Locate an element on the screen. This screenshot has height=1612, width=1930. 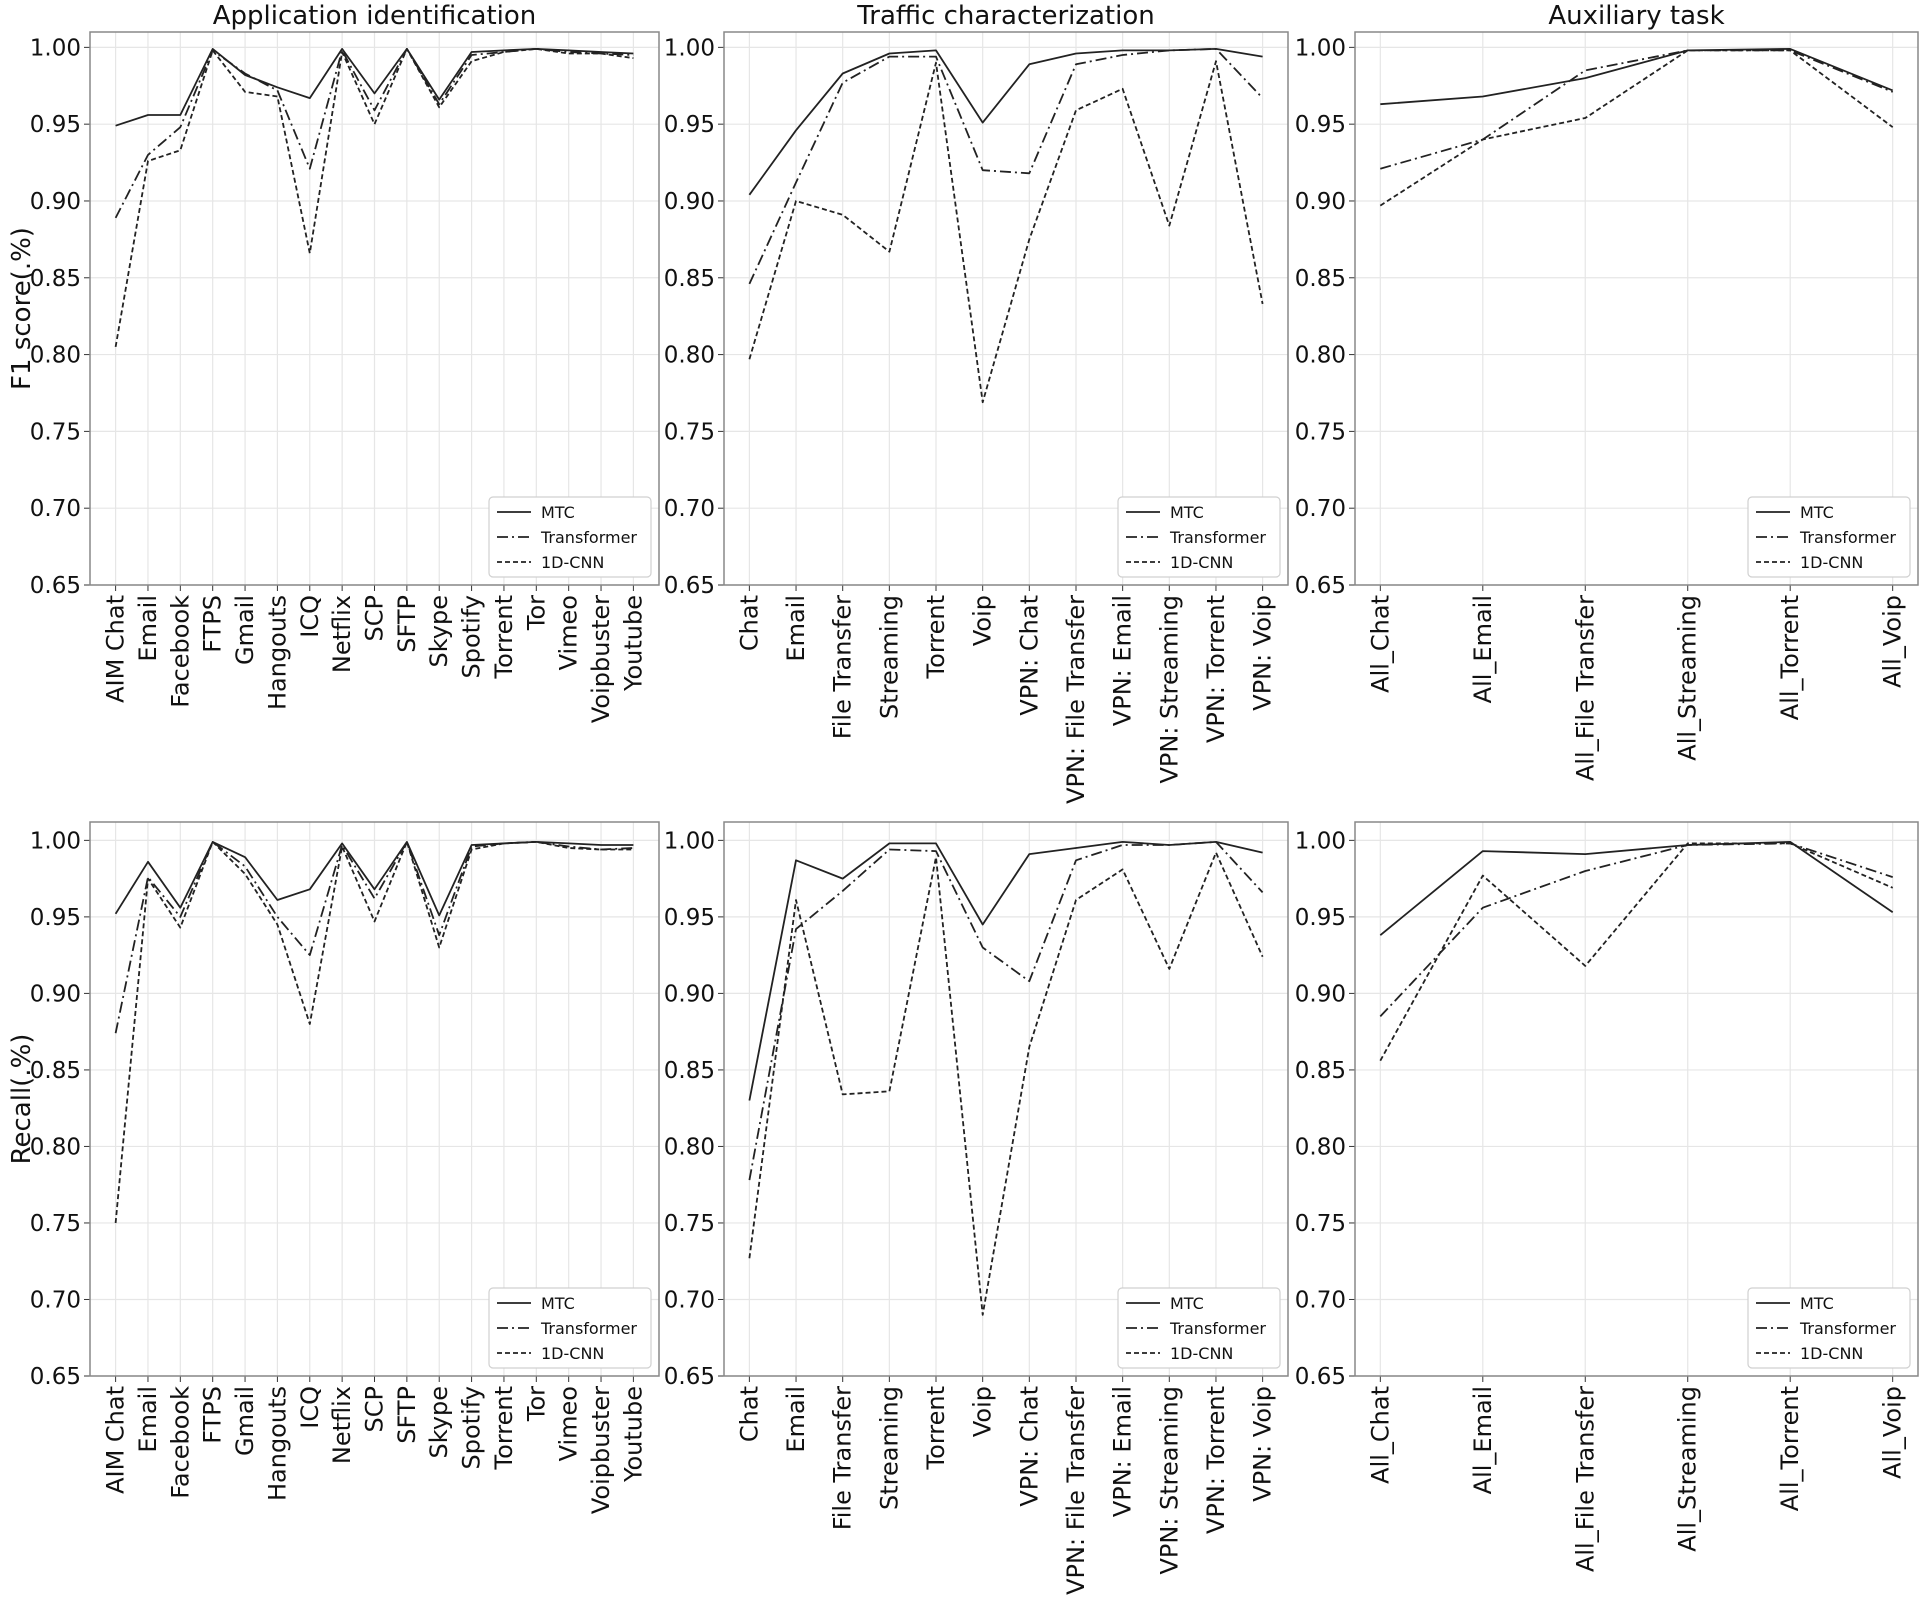
x-tick-label: VPN: File Transfer is located at coordinates (1076, 699).